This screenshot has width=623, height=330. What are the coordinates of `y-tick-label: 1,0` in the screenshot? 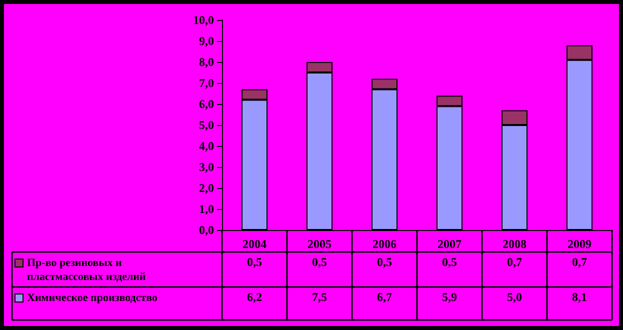 It's located at (206, 209).